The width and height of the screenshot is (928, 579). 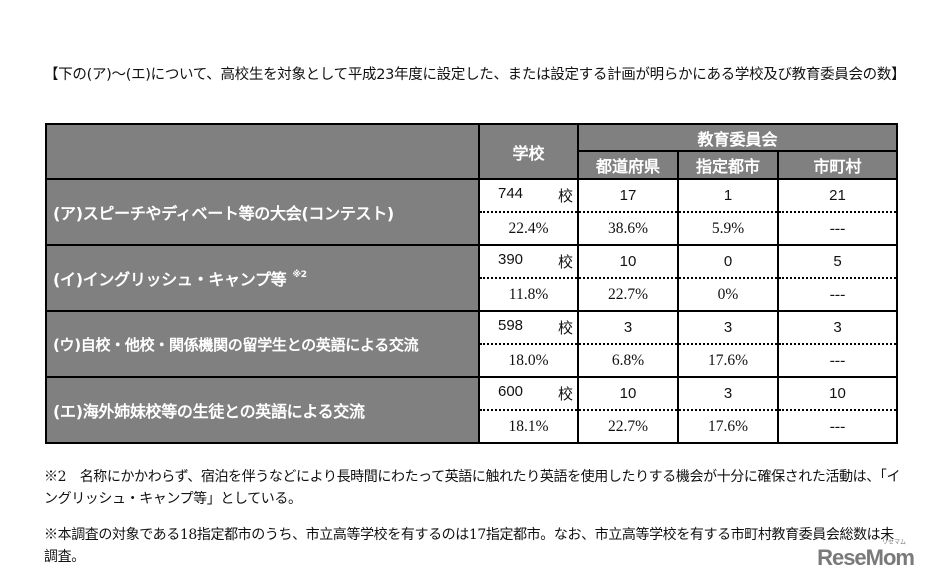 I want to click on table-row: (エ)海外姉妹校等の生徒との英語による交流 600 校 10 3 10, so click(x=471, y=410).